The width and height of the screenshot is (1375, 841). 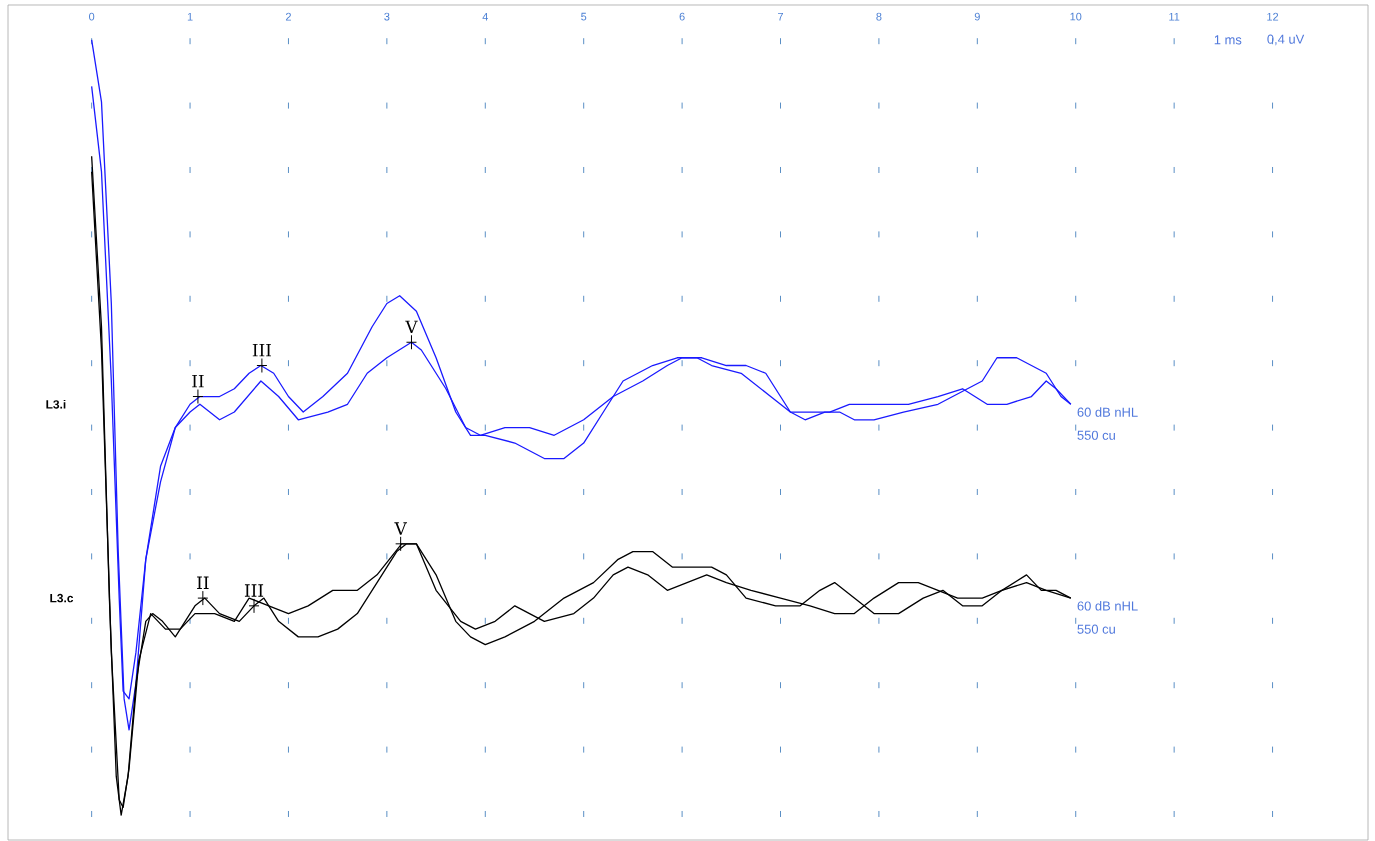 I want to click on x-tick-label: 4, so click(x=485, y=16).